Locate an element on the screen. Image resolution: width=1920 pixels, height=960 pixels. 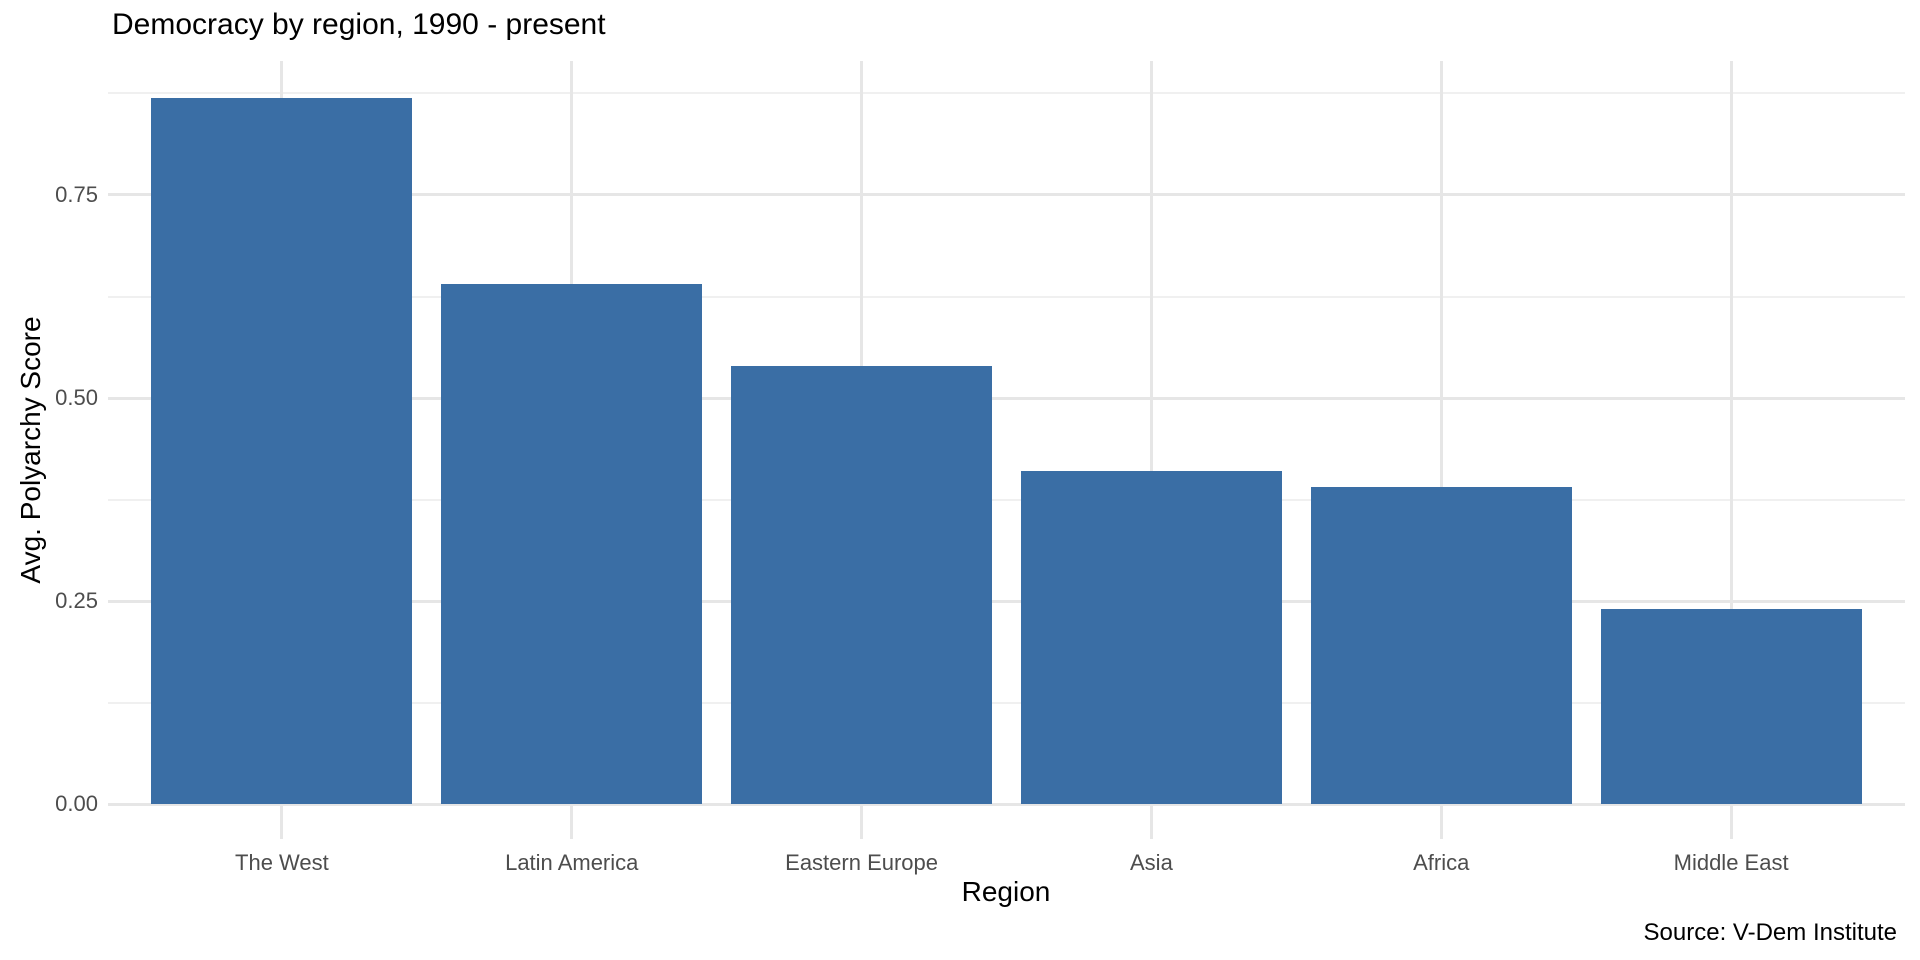
y-tick-label: 0.25 is located at coordinates (76, 601).